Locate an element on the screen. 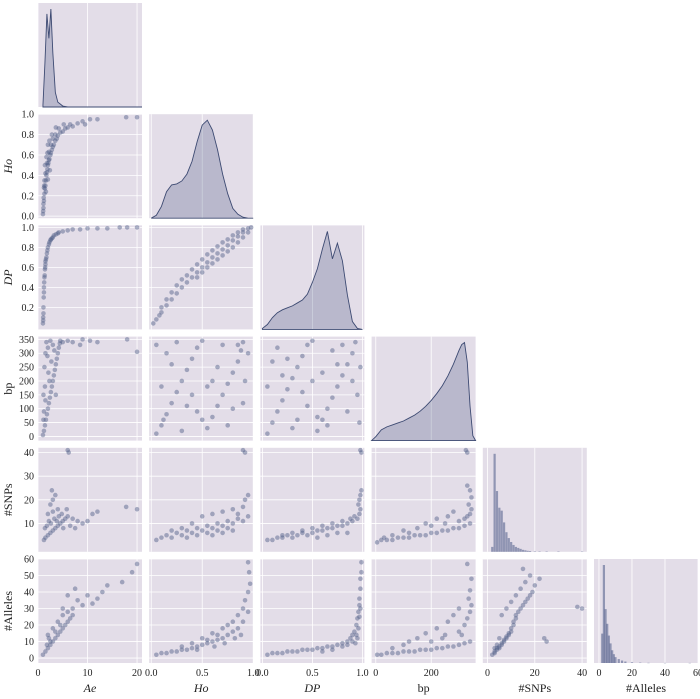 Image resolution: width=700 pixels, height=699 pixels. ytick-label: 0 is located at coordinates (31, 437).